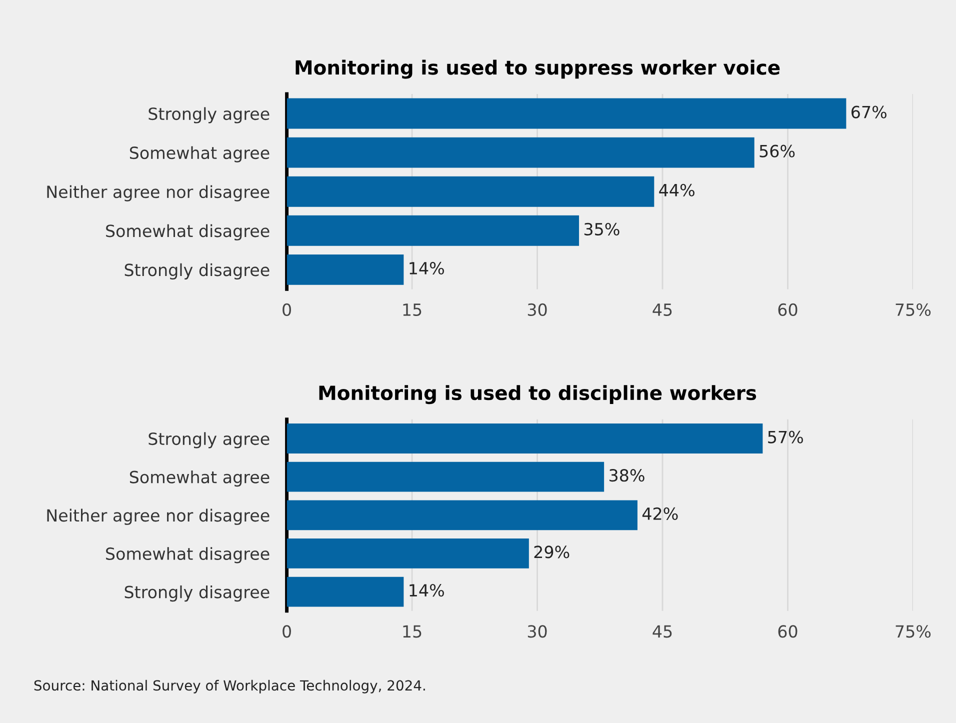 This screenshot has width=956, height=723. Describe the element at coordinates (229, 687) in the screenshot. I see `source-note: Source: National Survey of Workplace Technology, 2024.` at that location.